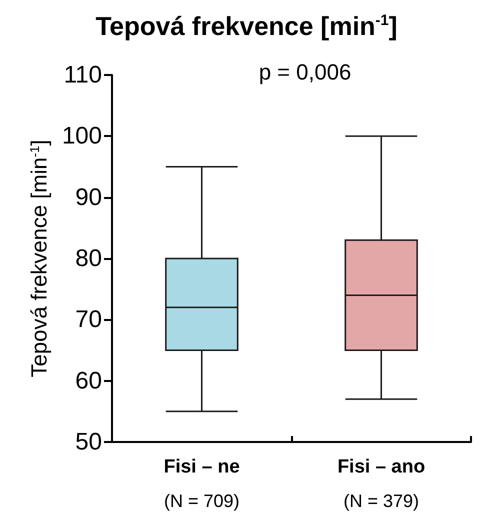 The height and width of the screenshot is (520, 493). What do you see at coordinates (82, 136) in the screenshot?
I see `y-tick-label: 100` at bounding box center [82, 136].